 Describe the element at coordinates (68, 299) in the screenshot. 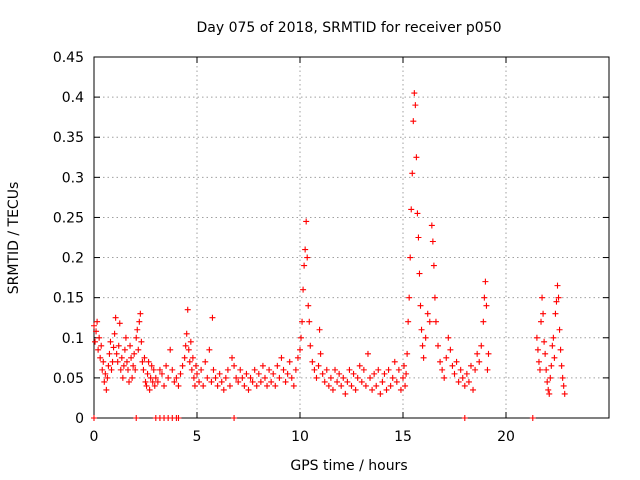

I see `y-tick-label: 0.15` at that location.